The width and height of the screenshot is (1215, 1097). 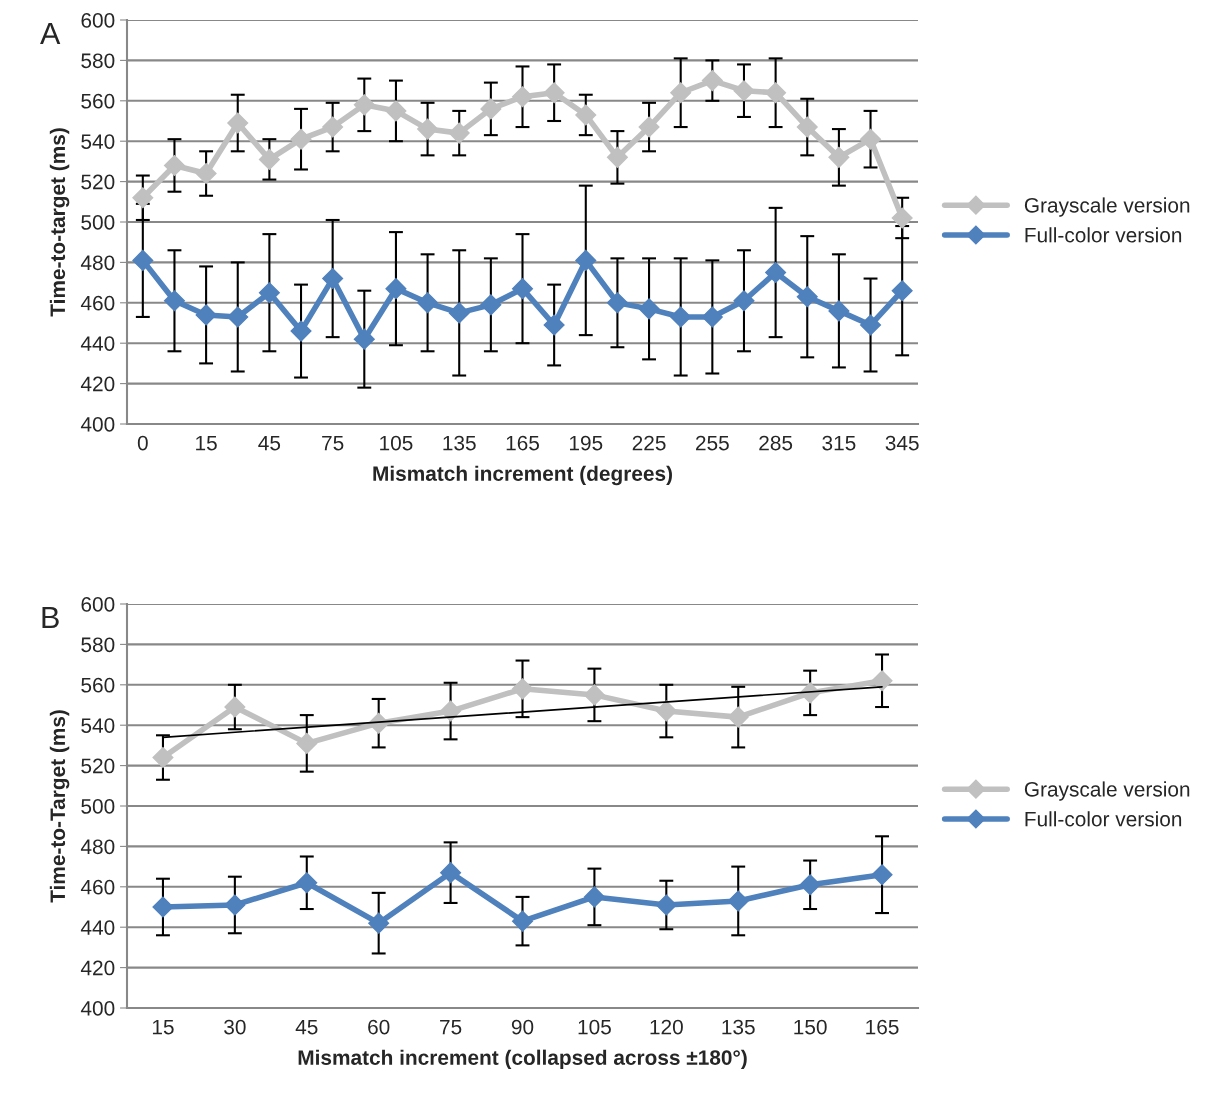 I want to click on y-tick-label: 540, so click(x=98, y=725).